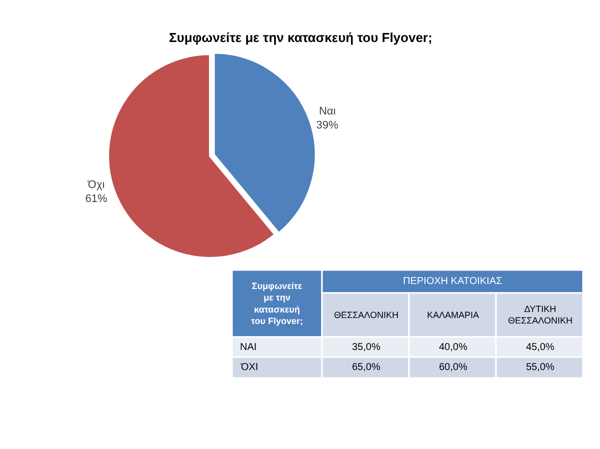 The width and height of the screenshot is (600, 449). Describe the element at coordinates (366, 347) in the screenshot. I see `text: 35,0%` at that location.